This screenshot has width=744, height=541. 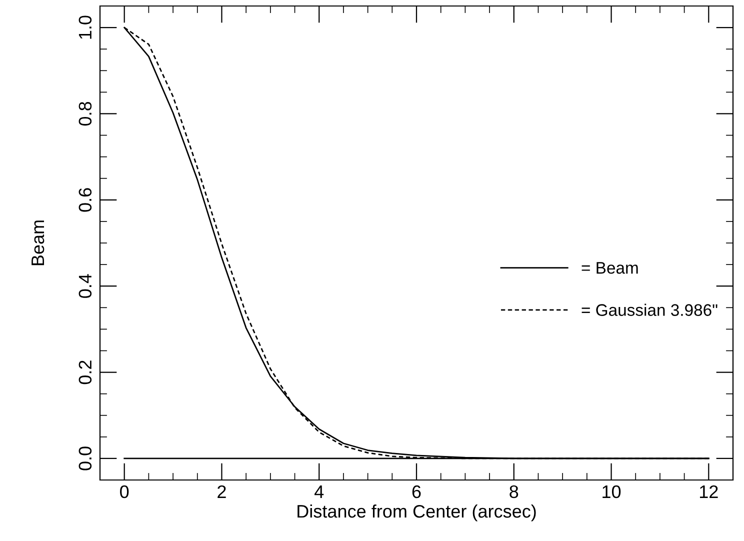 What do you see at coordinates (38, 243) in the screenshot?
I see `y-axis-title: Beam` at bounding box center [38, 243].